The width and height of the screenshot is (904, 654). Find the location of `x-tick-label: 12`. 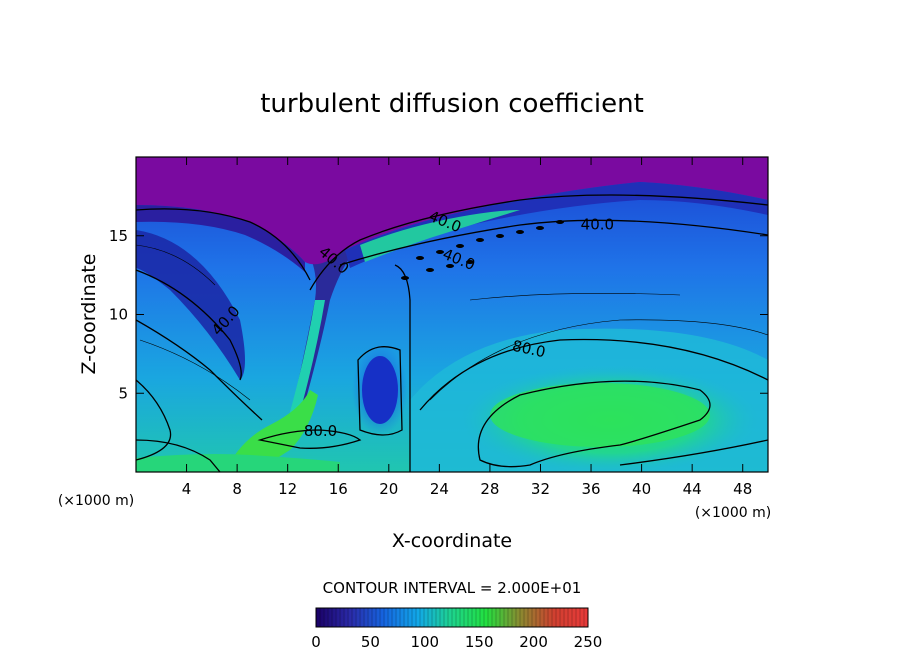

x-tick-label: 12 is located at coordinates (287, 489).